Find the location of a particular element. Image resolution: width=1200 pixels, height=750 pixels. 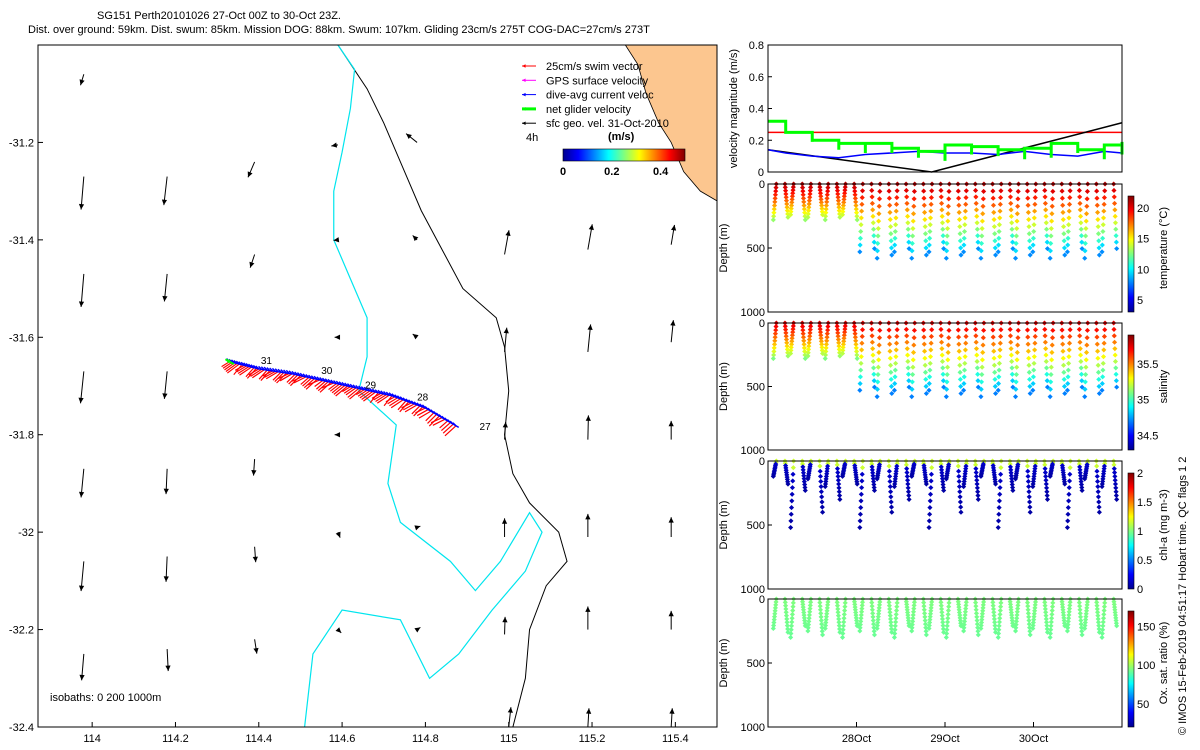

legend-label: sfc geo. vel. 31-Oct-2010 is located at coordinates (607, 124).